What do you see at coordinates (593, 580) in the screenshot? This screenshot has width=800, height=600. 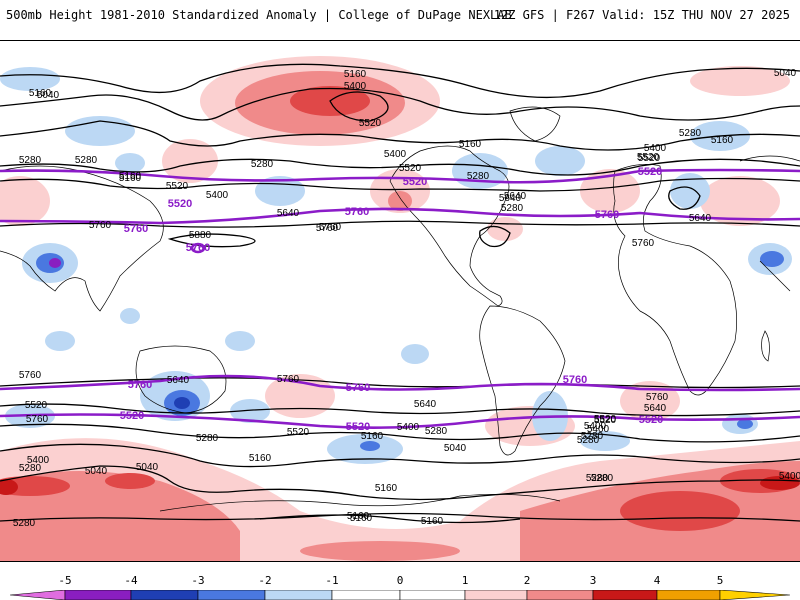 I see `colorbar-tick-label: 3` at bounding box center [593, 580].